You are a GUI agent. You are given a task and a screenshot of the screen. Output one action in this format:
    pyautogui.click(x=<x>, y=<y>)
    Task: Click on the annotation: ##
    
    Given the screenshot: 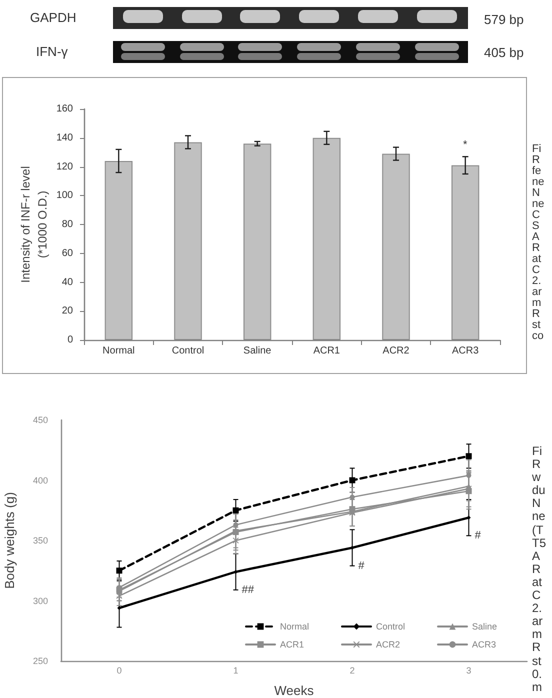 What is the action you would take?
    pyautogui.click(x=248, y=590)
    